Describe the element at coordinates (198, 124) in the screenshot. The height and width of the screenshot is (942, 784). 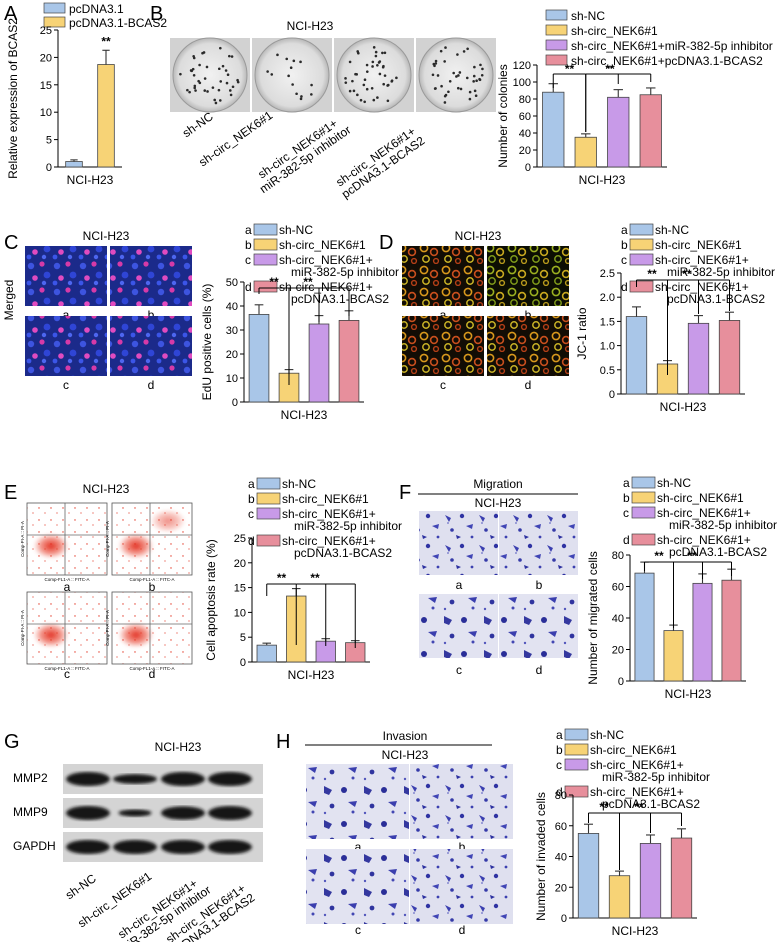
I see `plate-label-line: sh-NC` at that location.